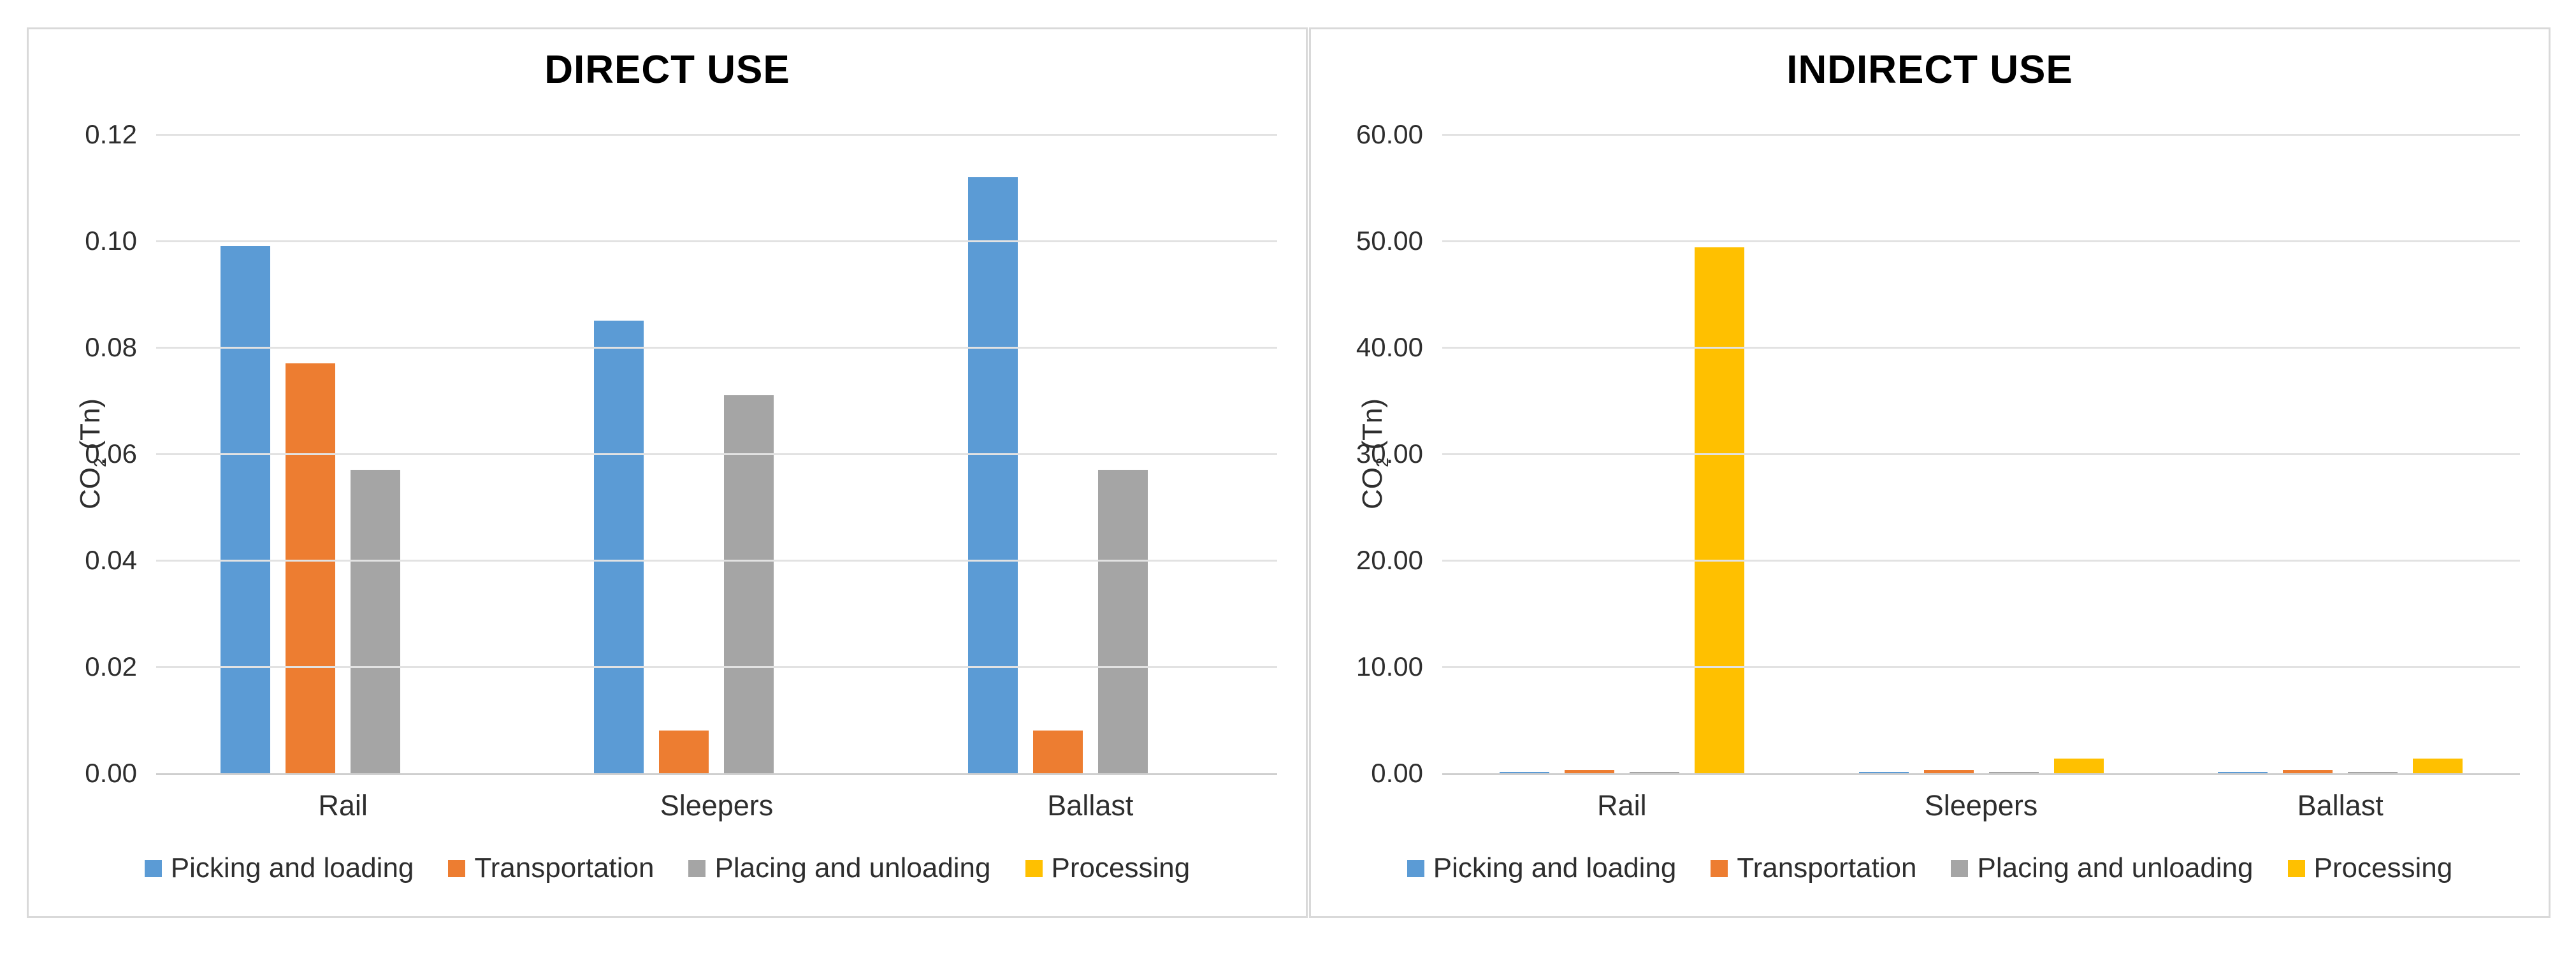  What do you see at coordinates (111, 134) in the screenshot?
I see `y-tick-label: 0.12` at bounding box center [111, 134].